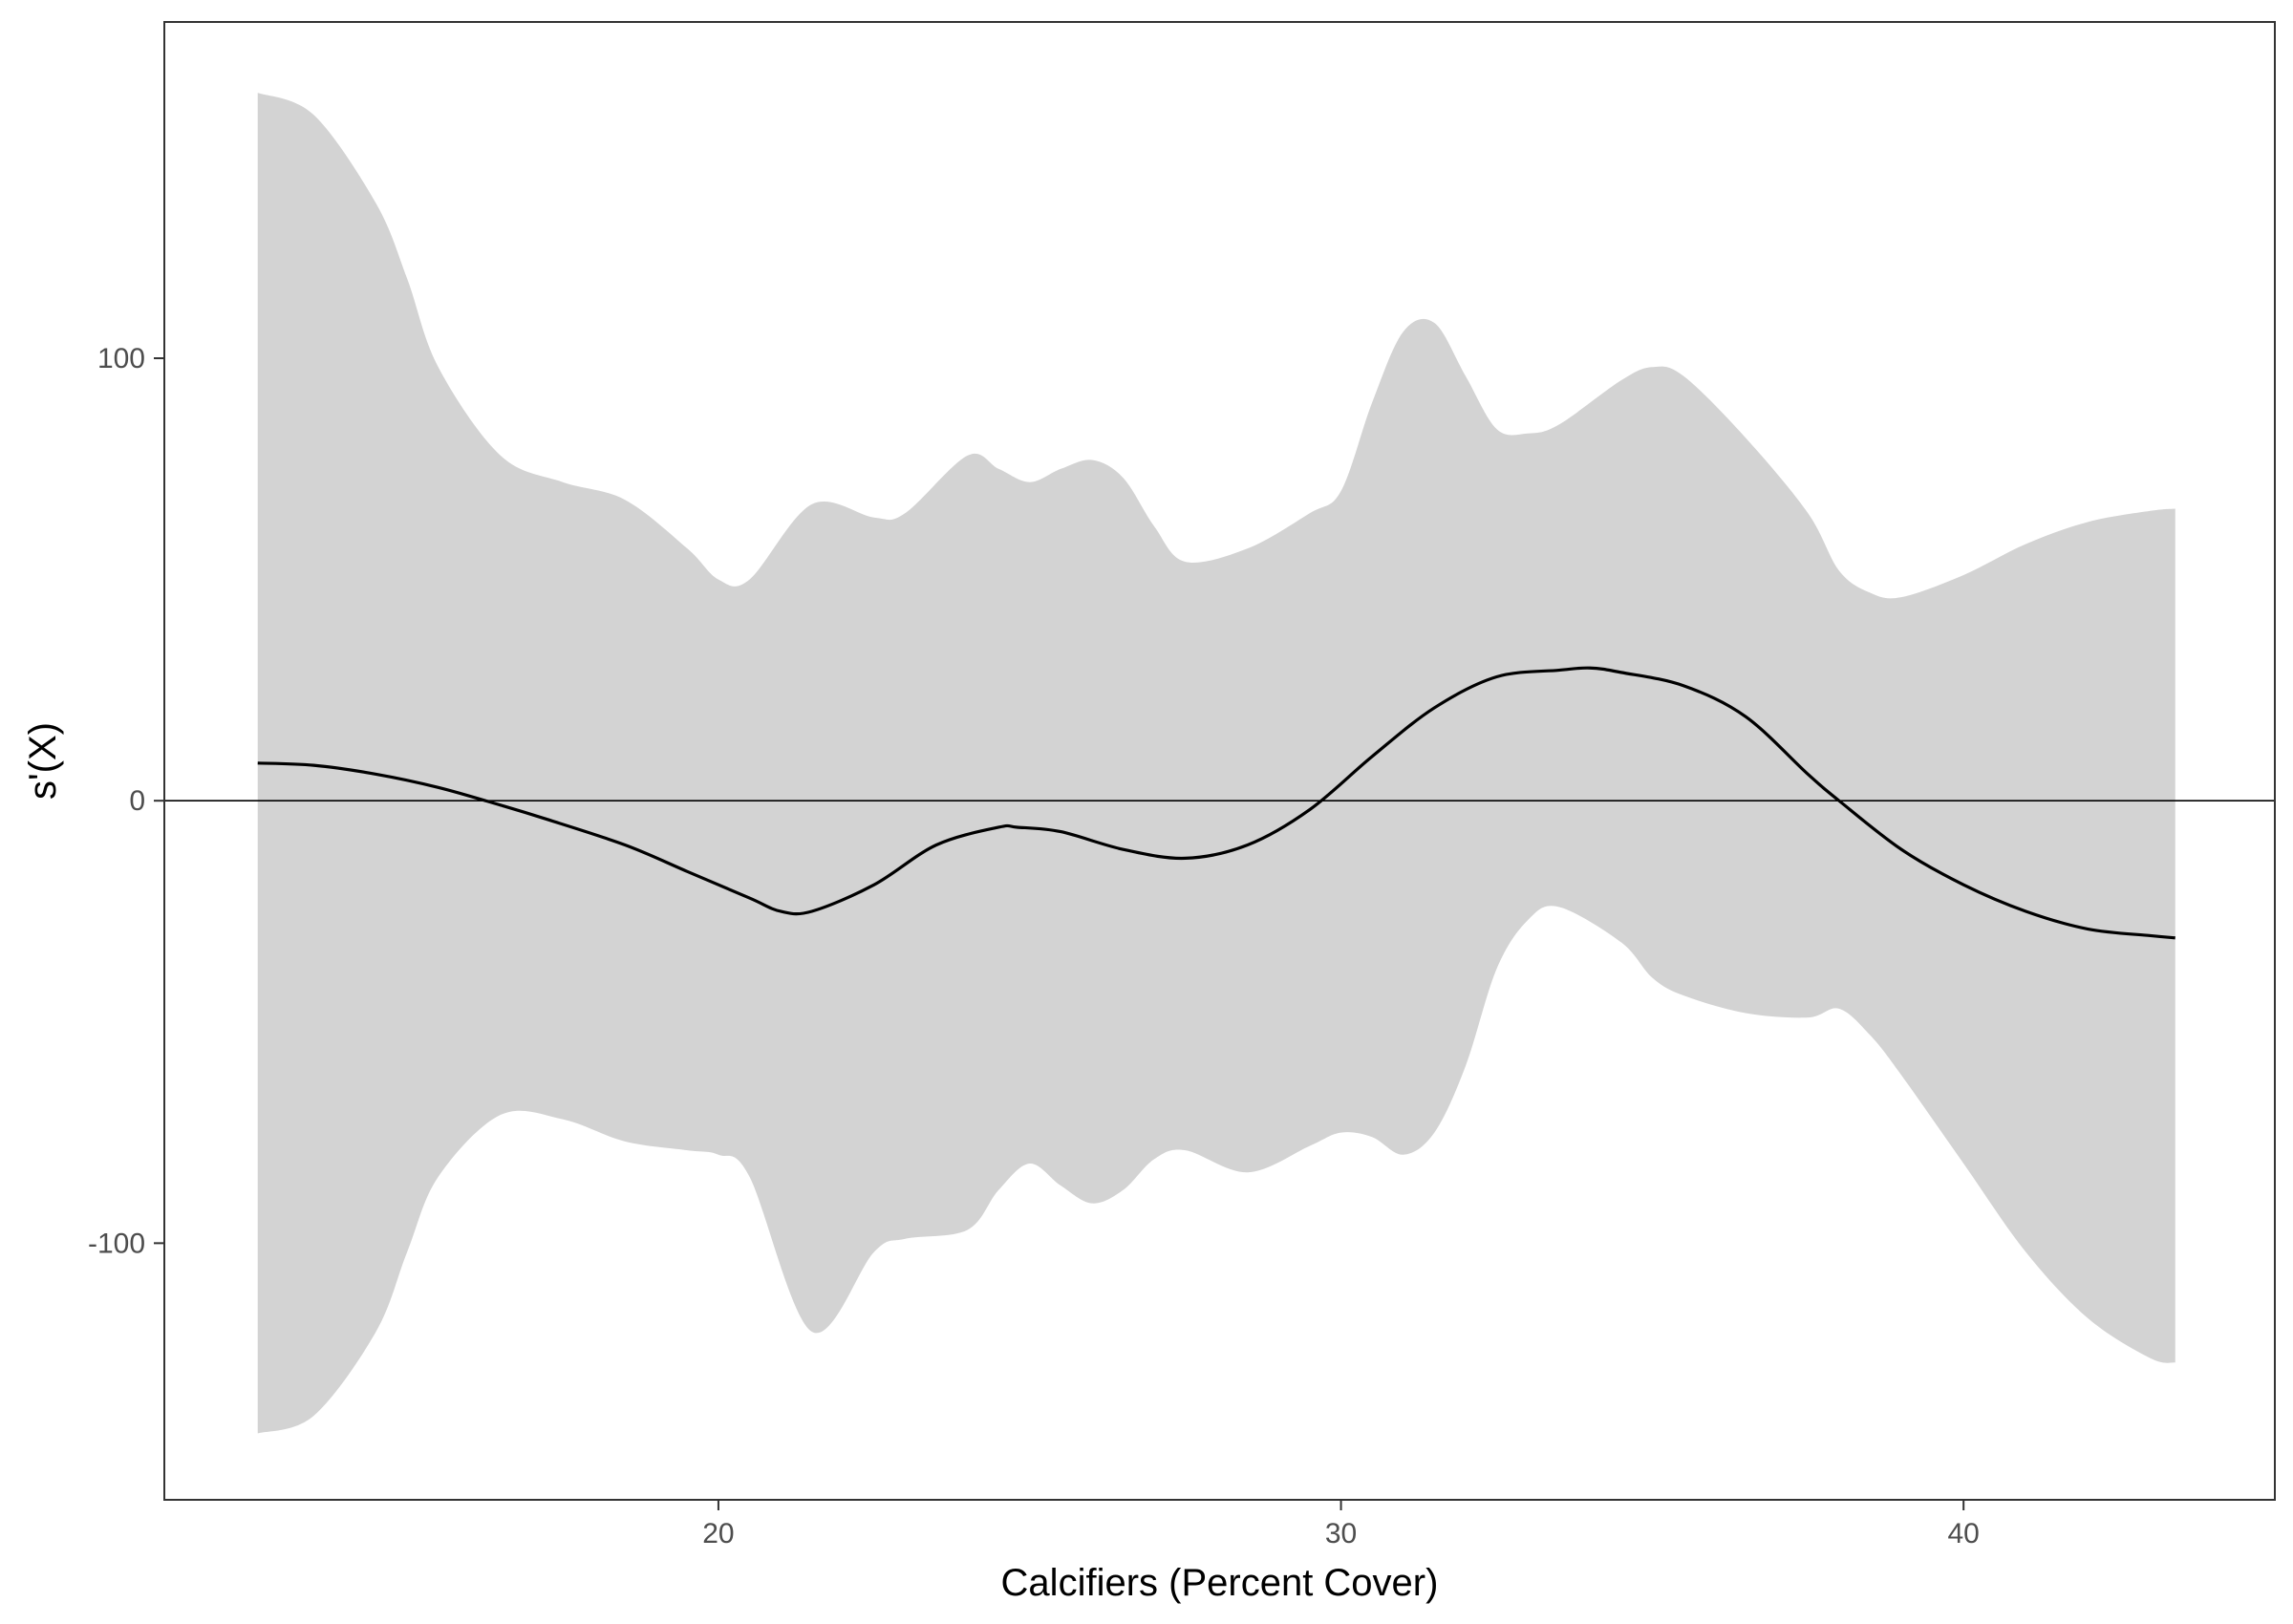  I want to click on x-tick-label: 30, so click(1341, 1534).